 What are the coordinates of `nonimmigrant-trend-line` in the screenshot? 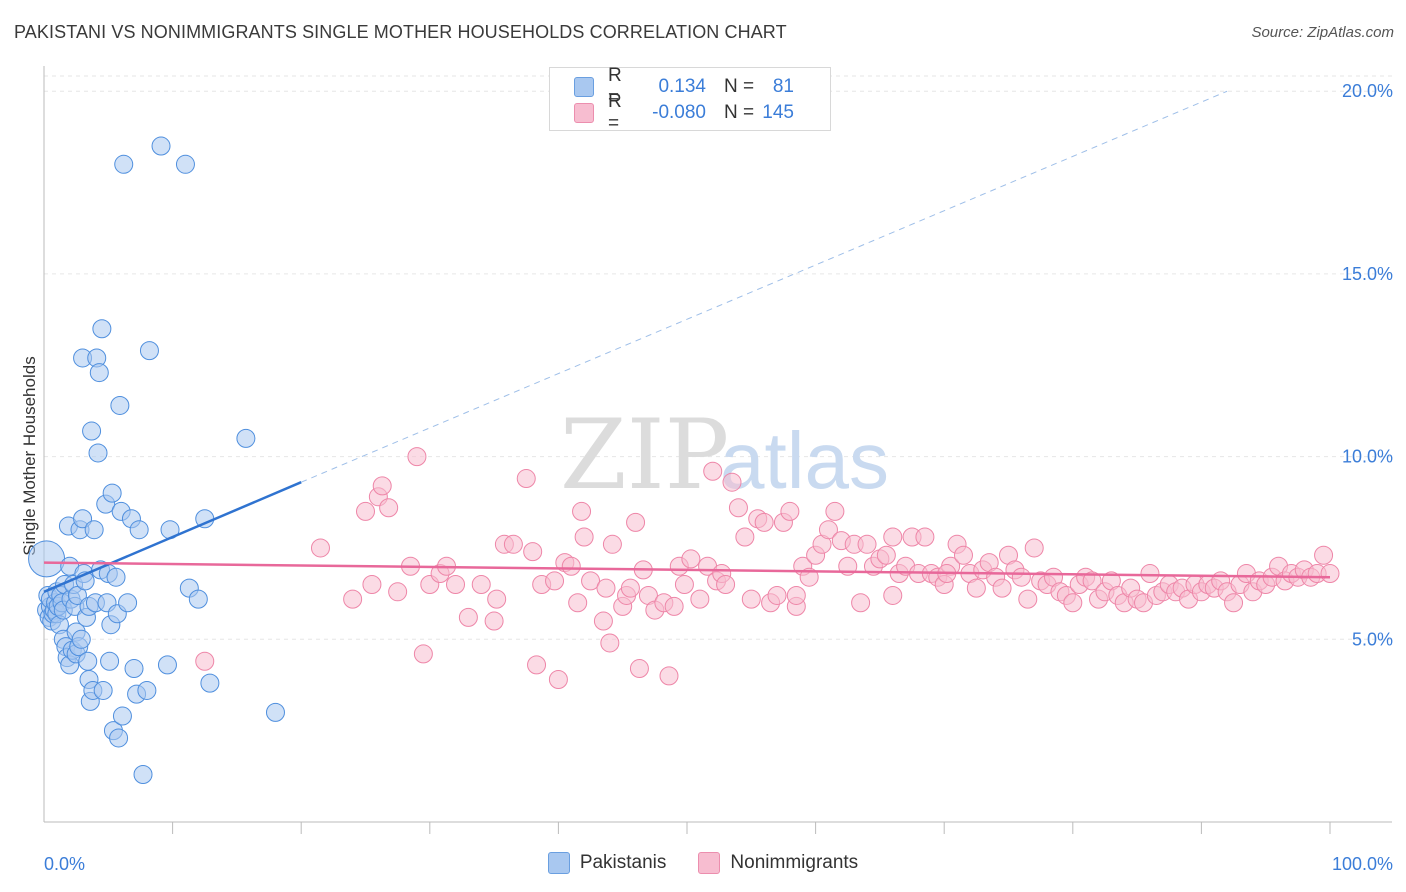 It's located at (687, 570).